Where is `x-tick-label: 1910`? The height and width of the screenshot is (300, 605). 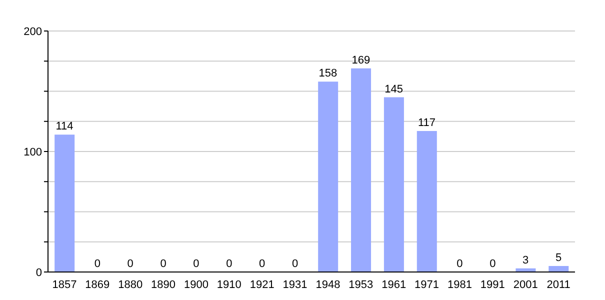
x-tick-label: 1910 is located at coordinates (229, 284).